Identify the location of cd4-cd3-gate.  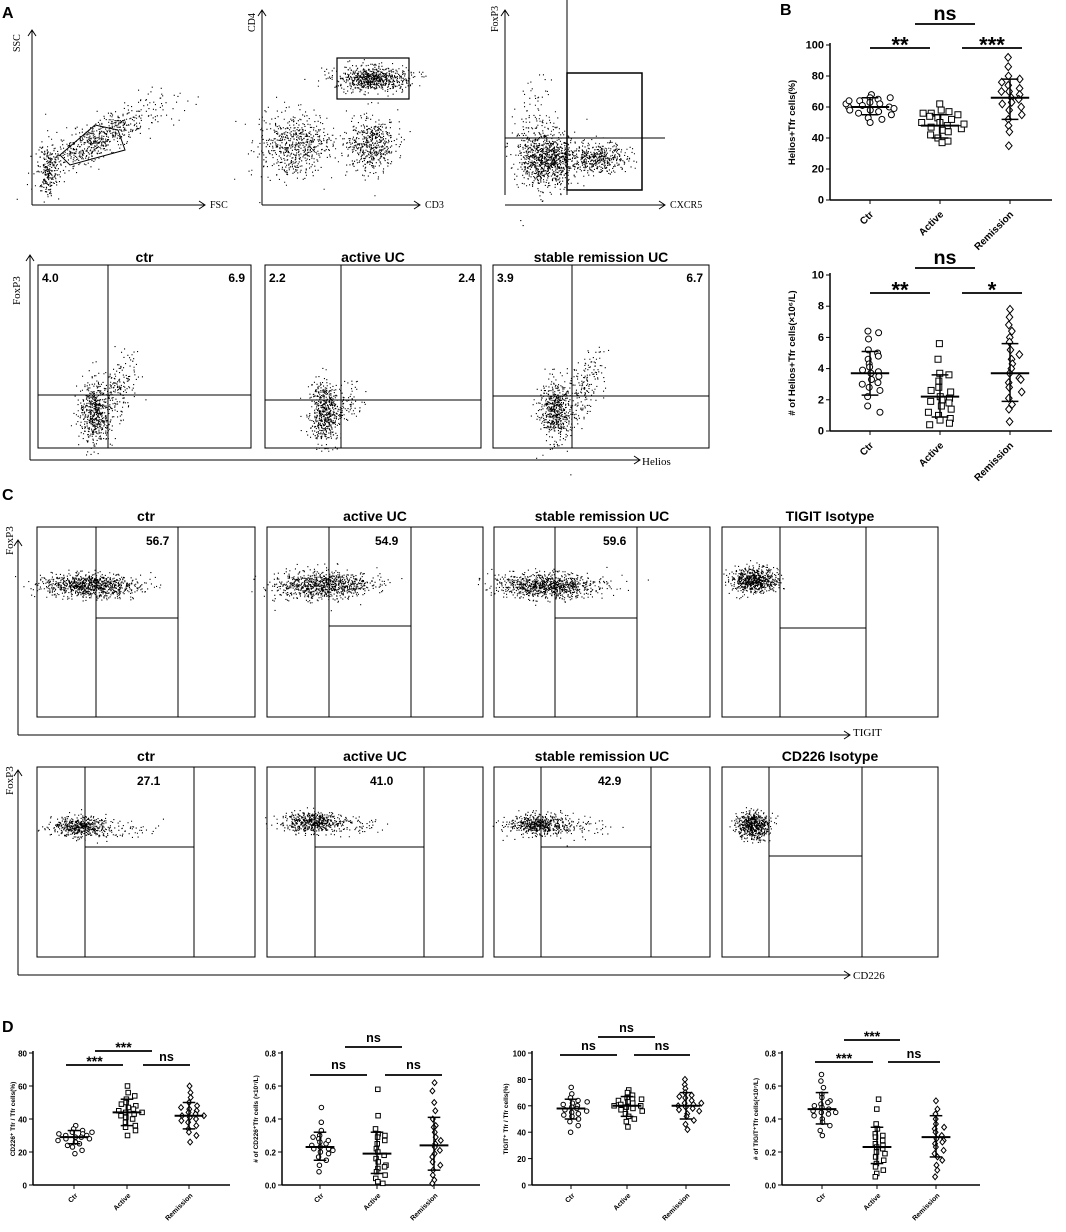
(373, 78).